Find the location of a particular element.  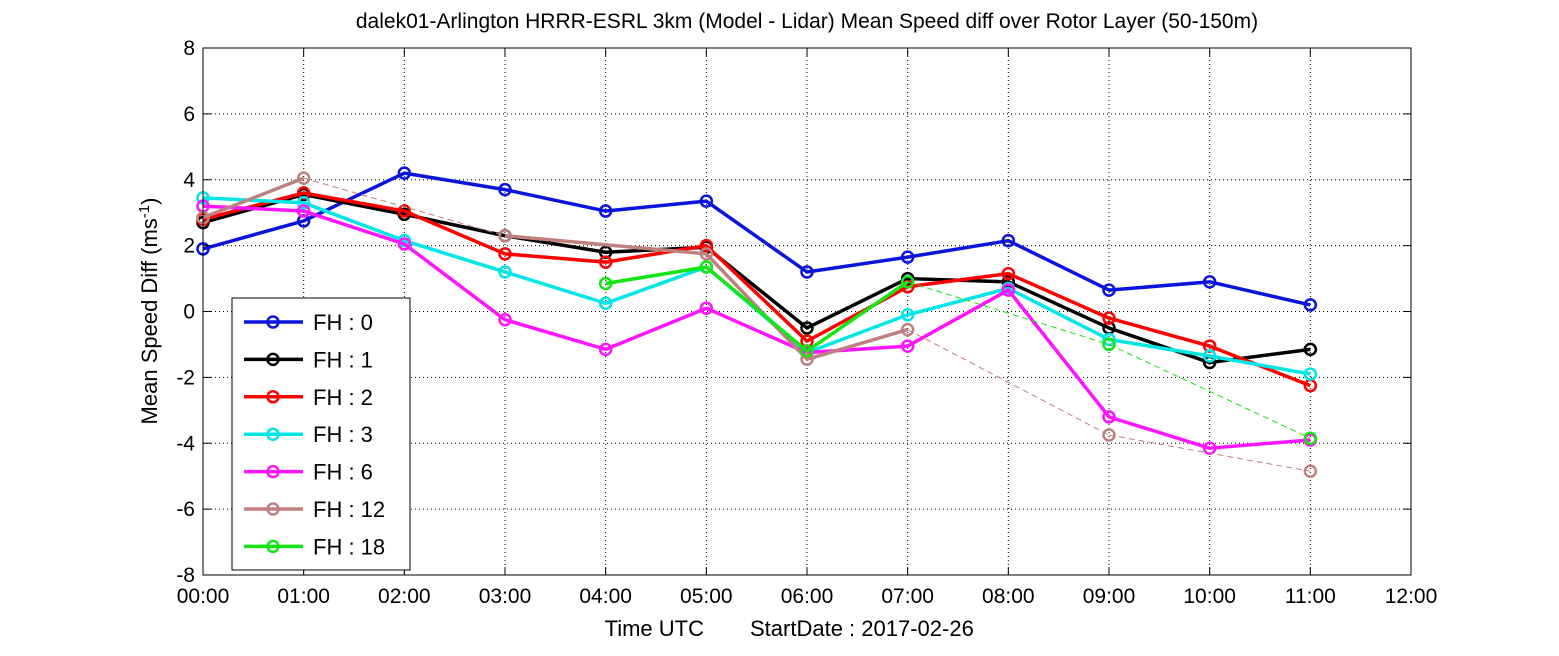

x-tick-label: 06:00 is located at coordinates (807, 596).